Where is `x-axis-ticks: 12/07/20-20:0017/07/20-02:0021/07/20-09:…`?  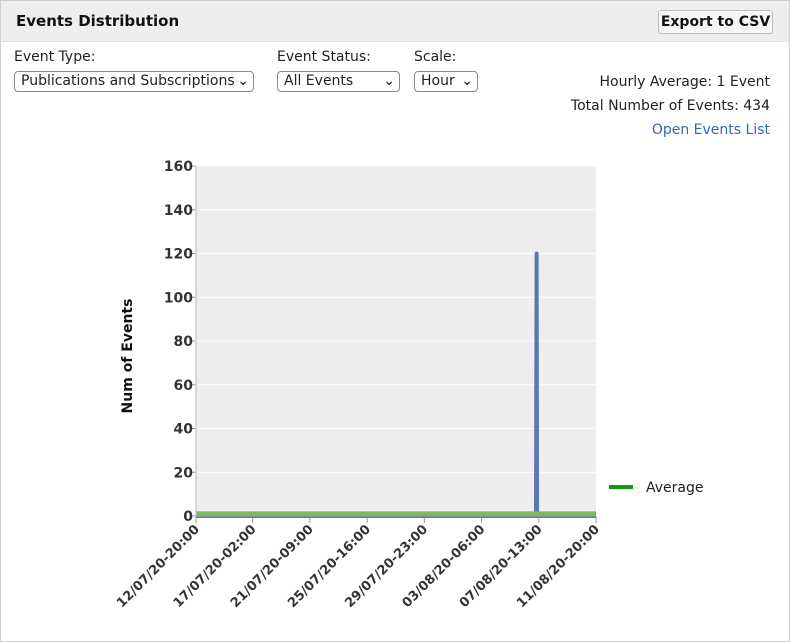
x-axis-ticks: 12/07/20-20:0017/07/20-02:0021/07/20-09:… is located at coordinates (358, 563).